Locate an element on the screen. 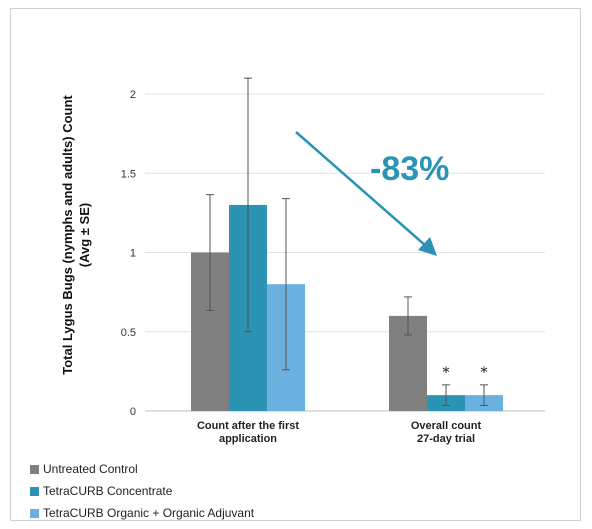 This screenshot has height=529, width=592. legend-label: TetraCURB Organic + Organic Adjuvant is located at coordinates (149, 513).